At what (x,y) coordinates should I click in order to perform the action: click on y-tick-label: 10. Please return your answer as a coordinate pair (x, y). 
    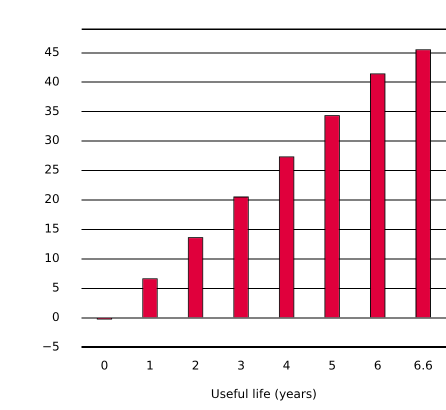
    Looking at the image, I should click on (52, 257).